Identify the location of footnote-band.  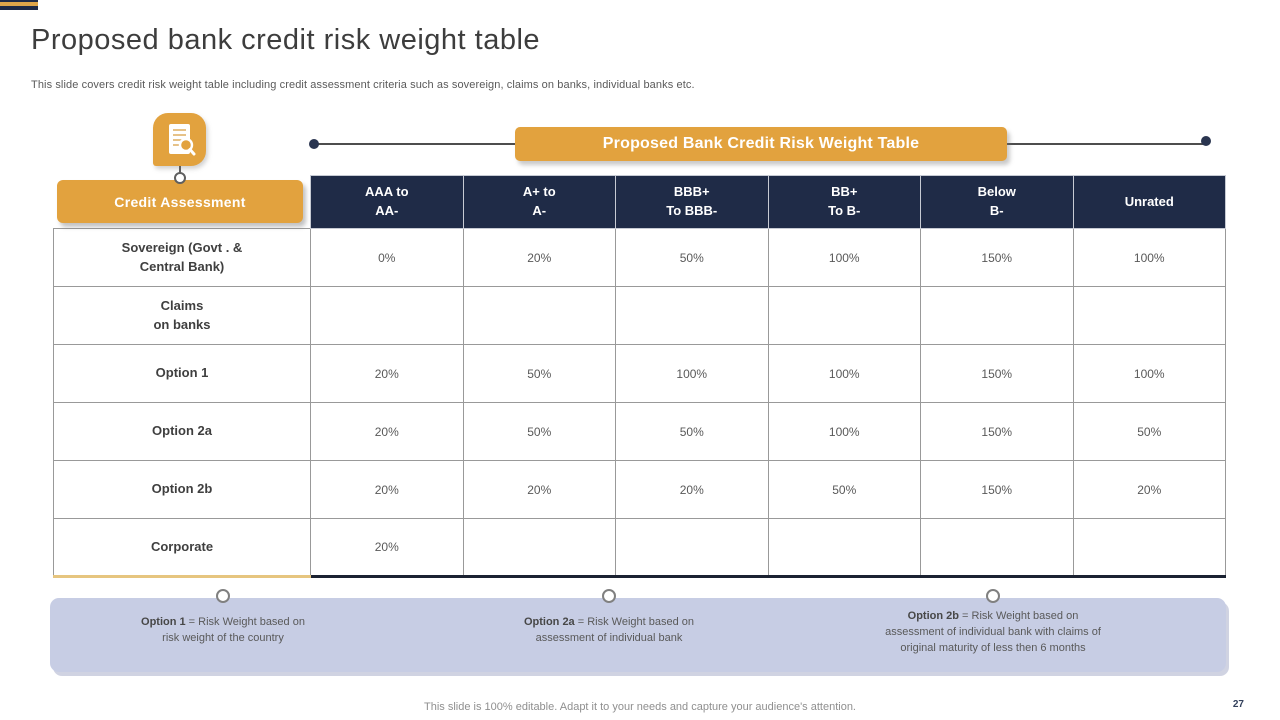
(638, 635).